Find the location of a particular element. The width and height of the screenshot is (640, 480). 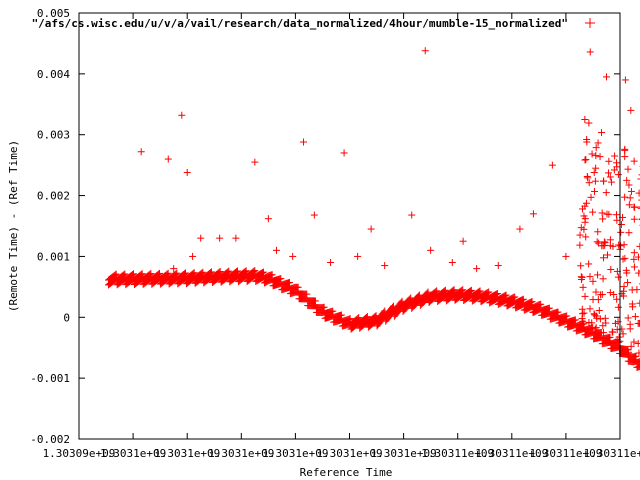

y-tick-label: 0.001 is located at coordinates (53, 256).